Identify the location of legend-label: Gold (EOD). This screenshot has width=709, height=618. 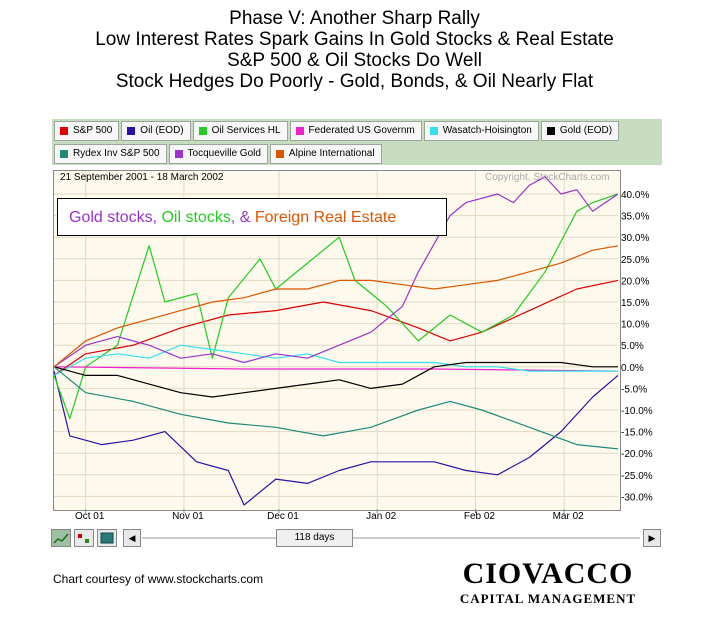
(586, 130).